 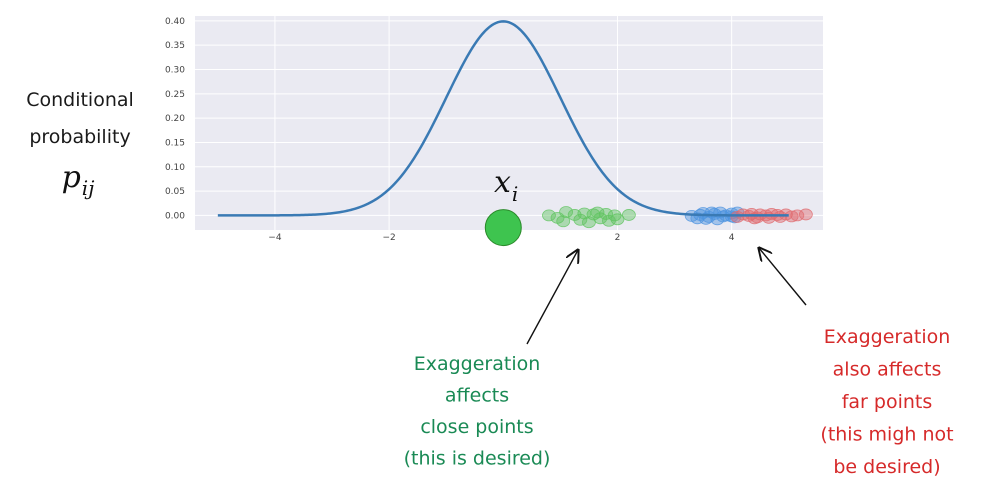 What do you see at coordinates (506, 185) in the screenshot?
I see `center-point-label: xi` at bounding box center [506, 185].